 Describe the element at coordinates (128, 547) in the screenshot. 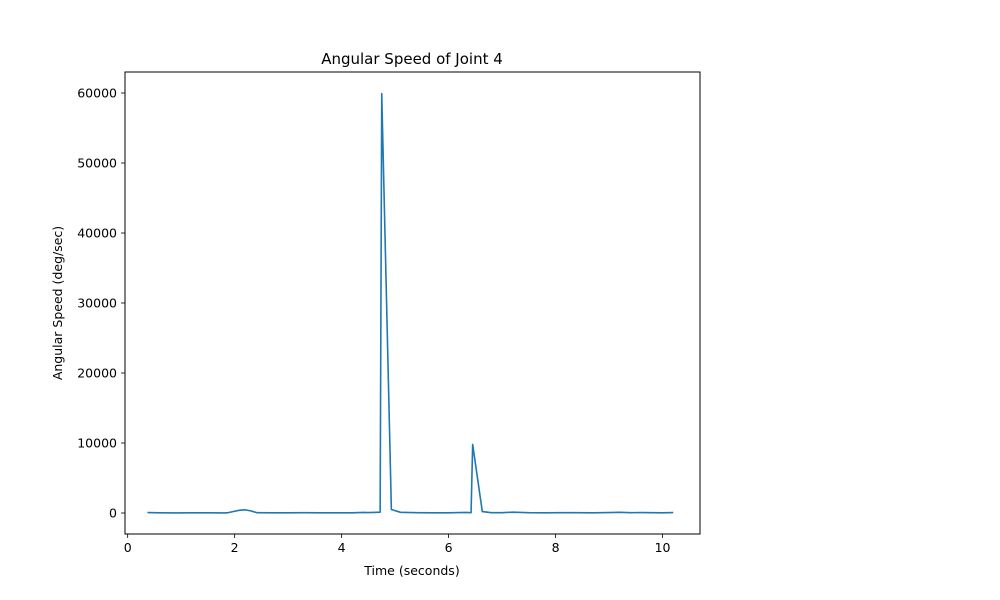

I see `x-tick-label: 0` at that location.